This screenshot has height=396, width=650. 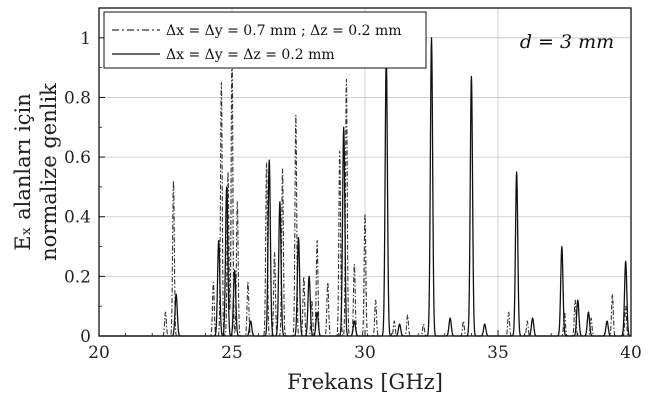 I want to click on x-tick-label: 20, so click(x=99, y=353).